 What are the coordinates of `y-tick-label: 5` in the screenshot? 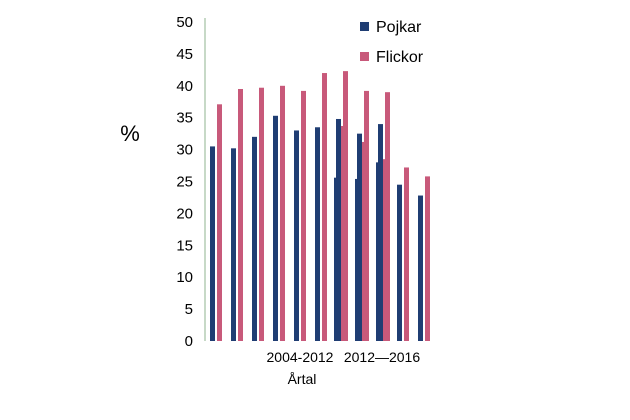 It's located at (189, 309).